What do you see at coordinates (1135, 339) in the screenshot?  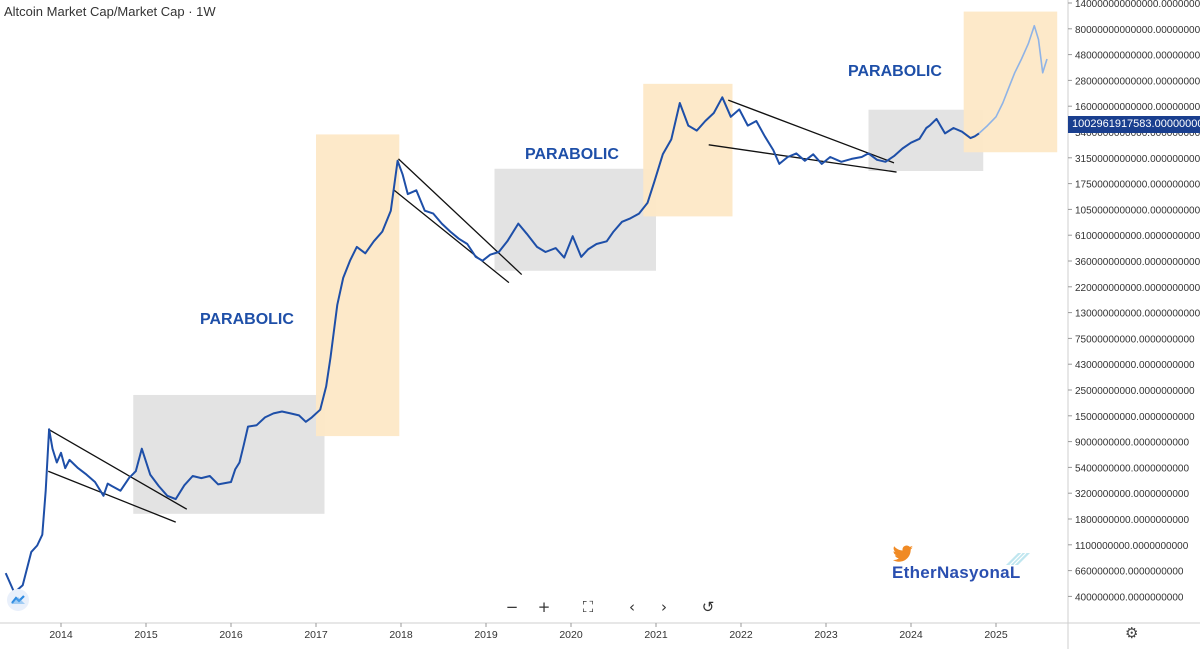 I see `y-tick-label: 75000000000.0000000000` at bounding box center [1135, 339].